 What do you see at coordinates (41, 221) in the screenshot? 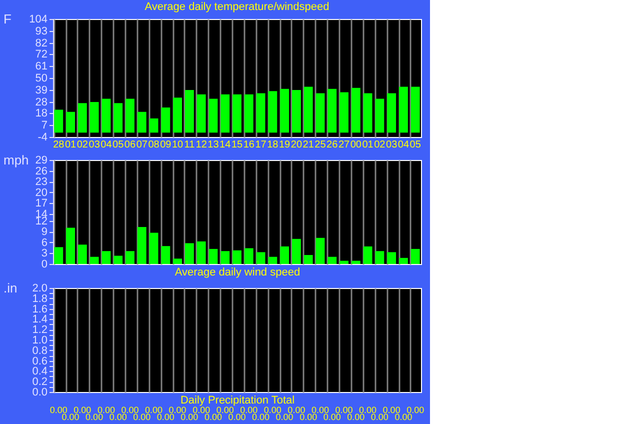
I see `y-tick-label: 12` at bounding box center [41, 221].